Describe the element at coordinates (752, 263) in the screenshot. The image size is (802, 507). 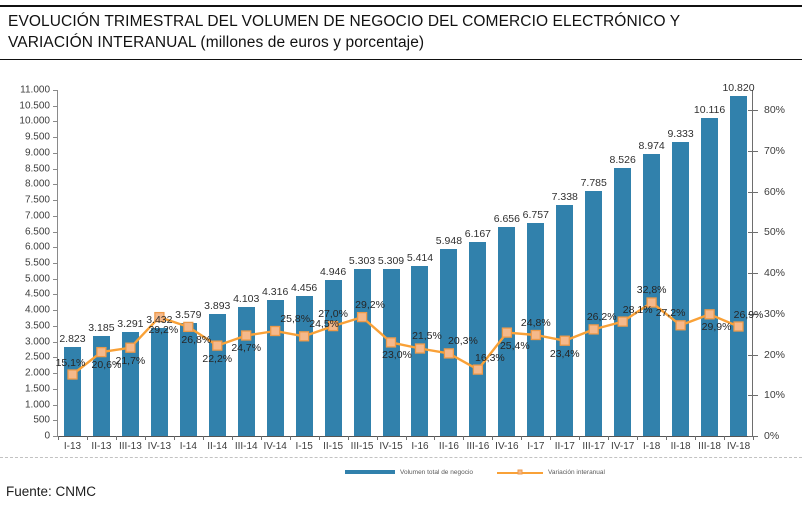
I see `right-axis-line` at that location.